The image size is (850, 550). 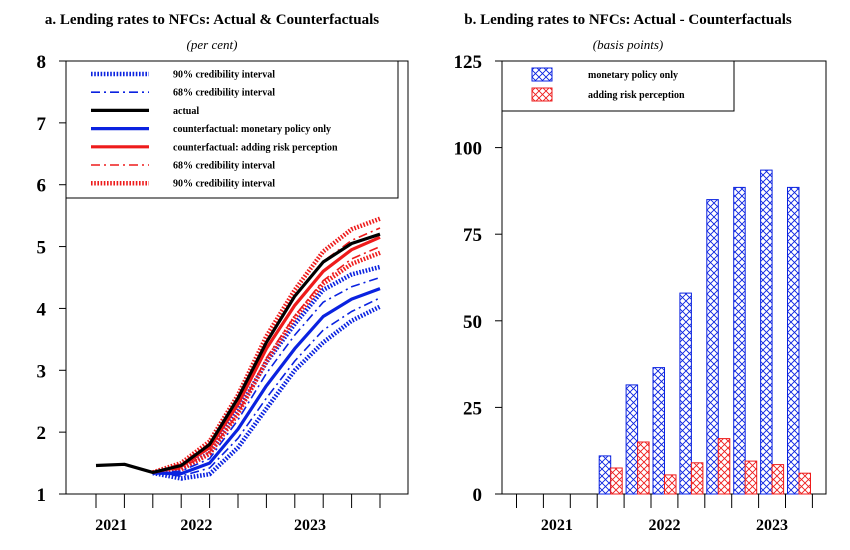 What do you see at coordinates (42, 495) in the screenshot?
I see `chart-a-y-tick-label: 1` at bounding box center [42, 495].